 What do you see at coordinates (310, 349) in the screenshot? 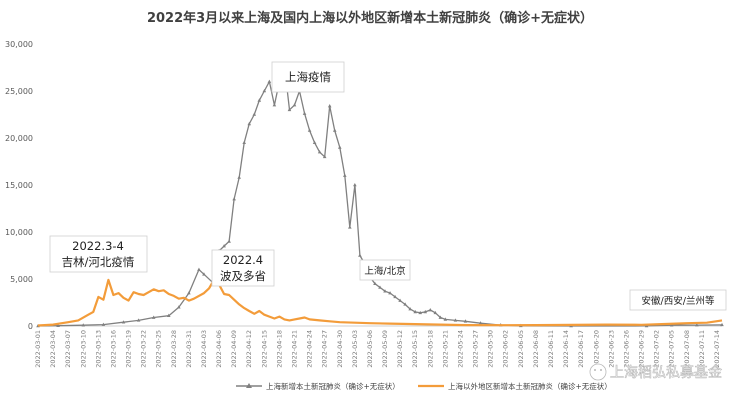
I see `x-tick-label: 2022-04-24` at bounding box center [310, 349].